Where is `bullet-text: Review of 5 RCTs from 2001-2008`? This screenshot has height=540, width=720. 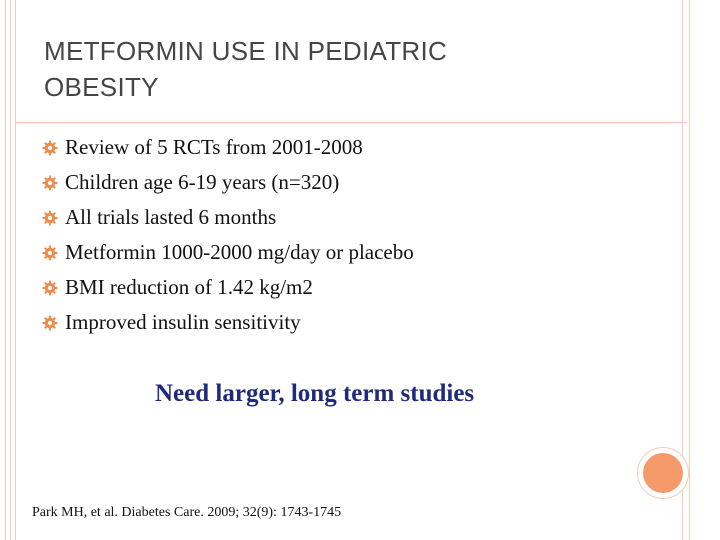 bullet-text: Review of 5 RCTs from 2001-2008 is located at coordinates (214, 147).